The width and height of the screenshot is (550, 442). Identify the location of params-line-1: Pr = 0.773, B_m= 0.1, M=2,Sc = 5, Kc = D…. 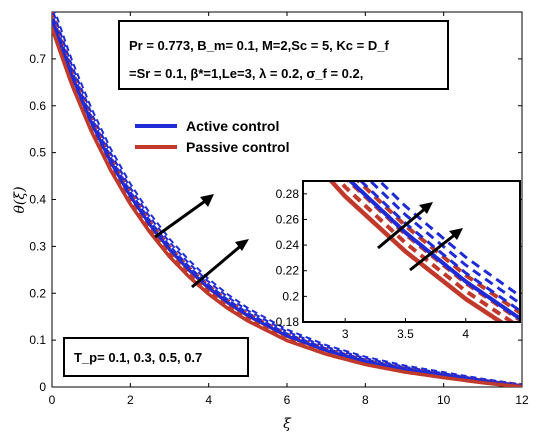
(259, 45).